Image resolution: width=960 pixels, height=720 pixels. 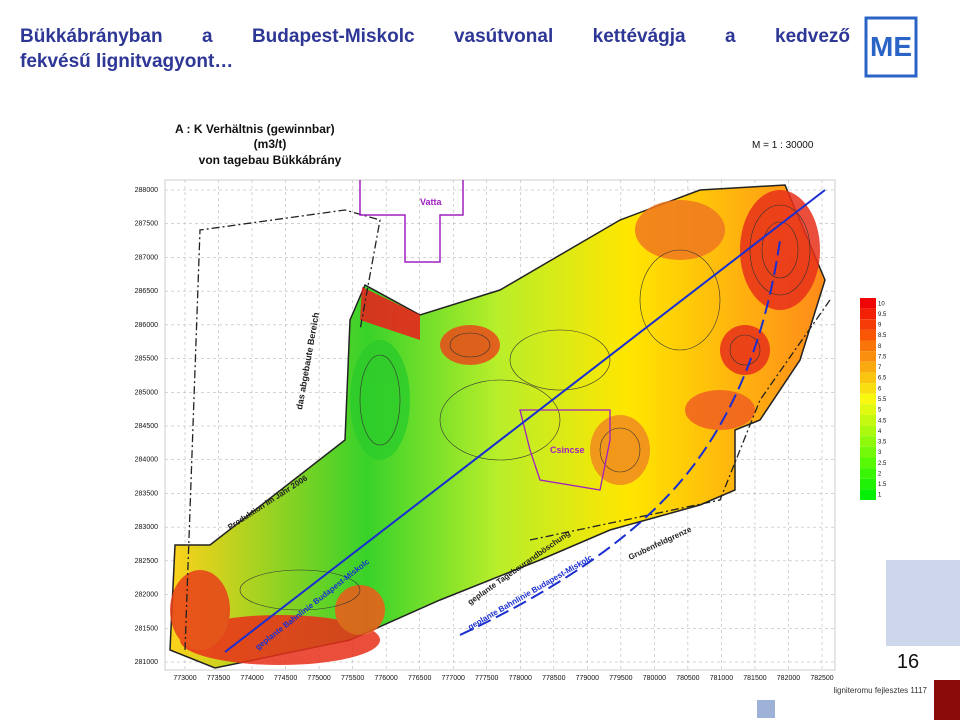 What do you see at coordinates (146, 291) in the screenshot?
I see `y-axis-label: 286500` at bounding box center [146, 291].